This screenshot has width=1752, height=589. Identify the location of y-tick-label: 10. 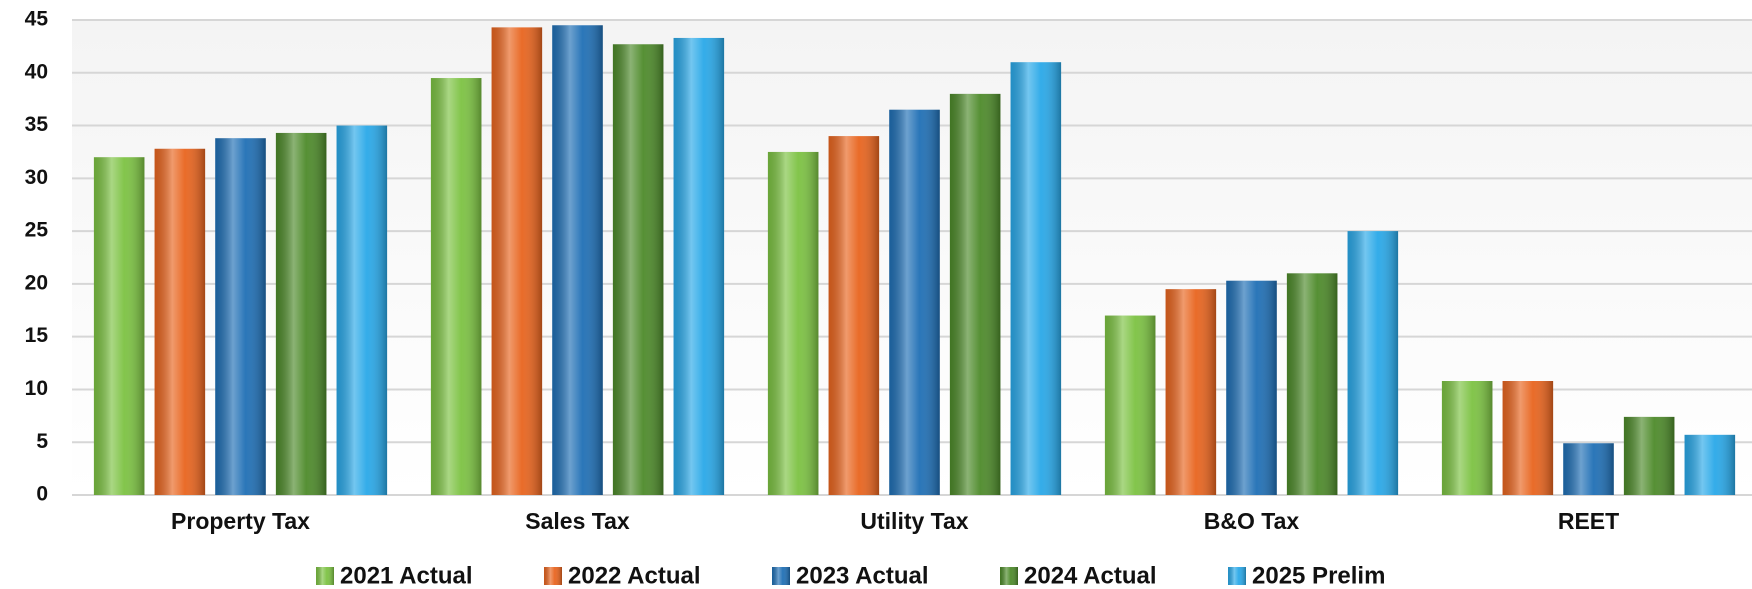
(36, 388).